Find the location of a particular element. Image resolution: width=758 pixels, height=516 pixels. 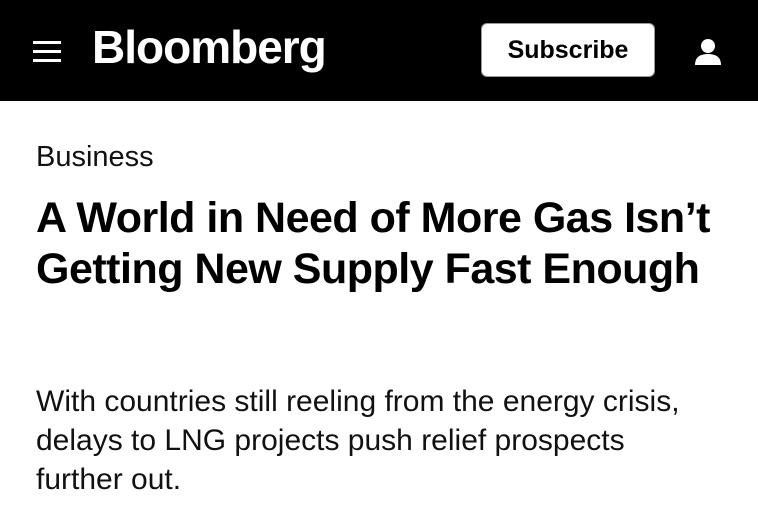

menu-button is located at coordinates (47, 52).